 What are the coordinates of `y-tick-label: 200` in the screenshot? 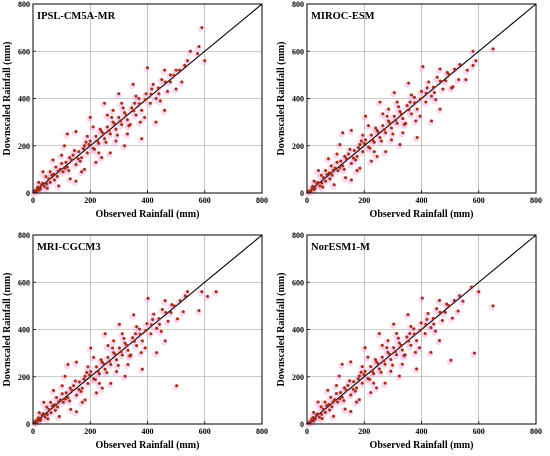 It's located at (24, 377).